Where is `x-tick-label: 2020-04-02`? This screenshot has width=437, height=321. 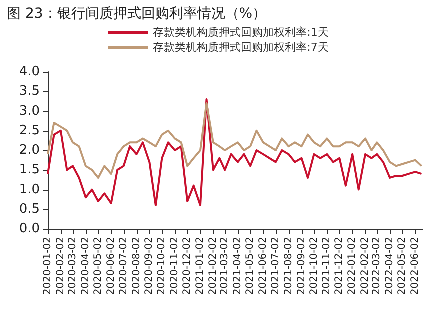 x-tick-label: 2020-04-02 is located at coordinates (86, 266).